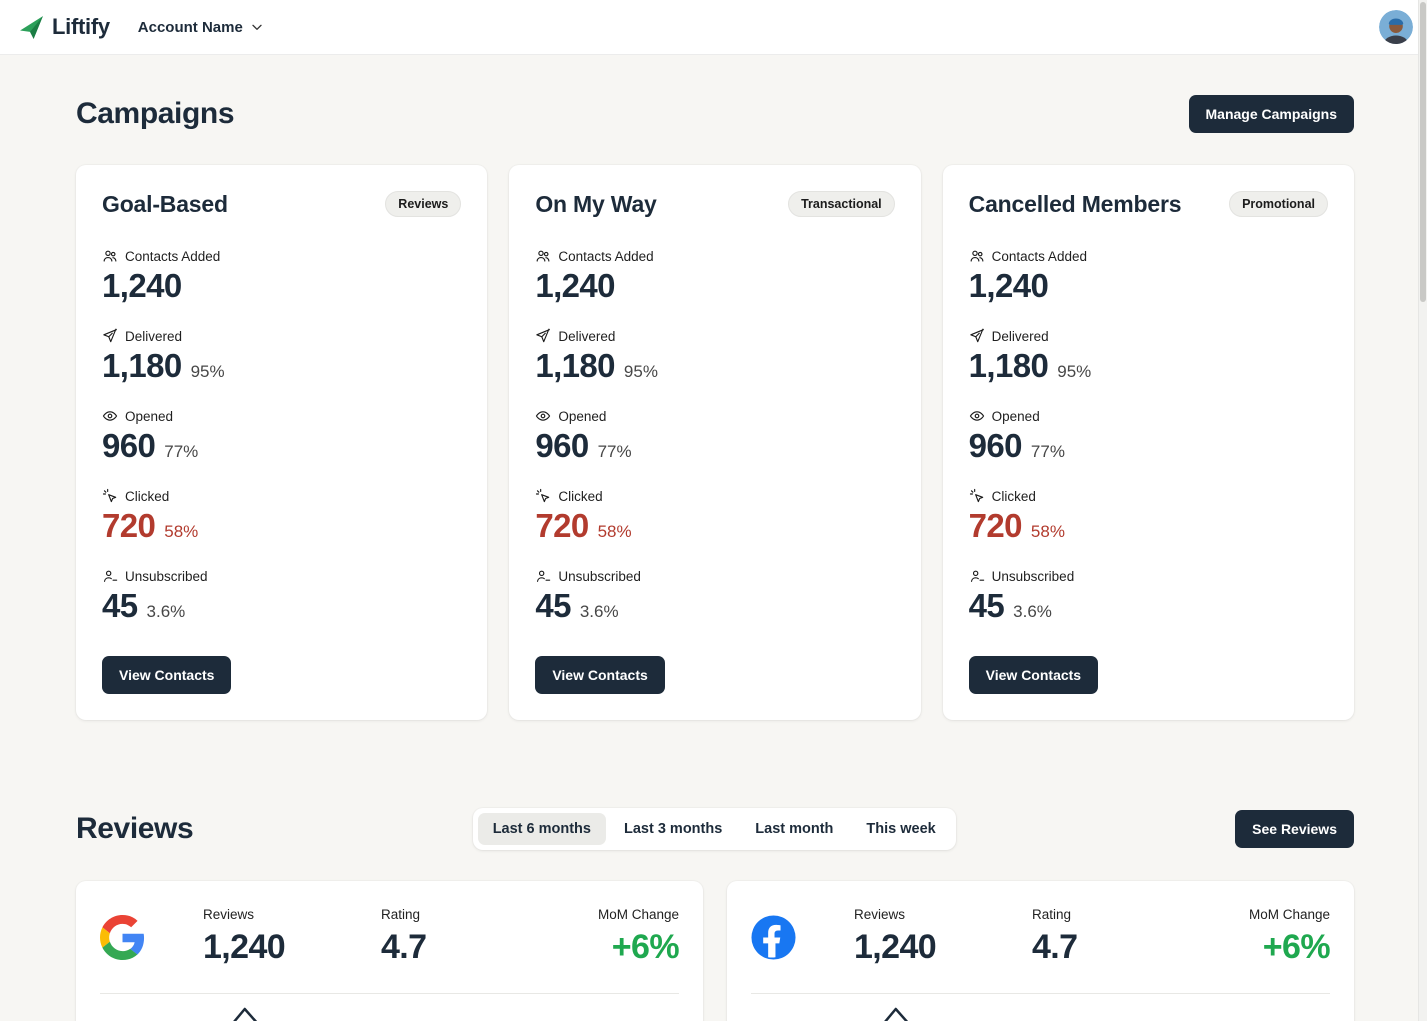 Image resolution: width=1427 pixels, height=1021 pixels. Describe the element at coordinates (1075, 204) in the screenshot. I see `campaign-card-title: Cancelled Members` at that location.